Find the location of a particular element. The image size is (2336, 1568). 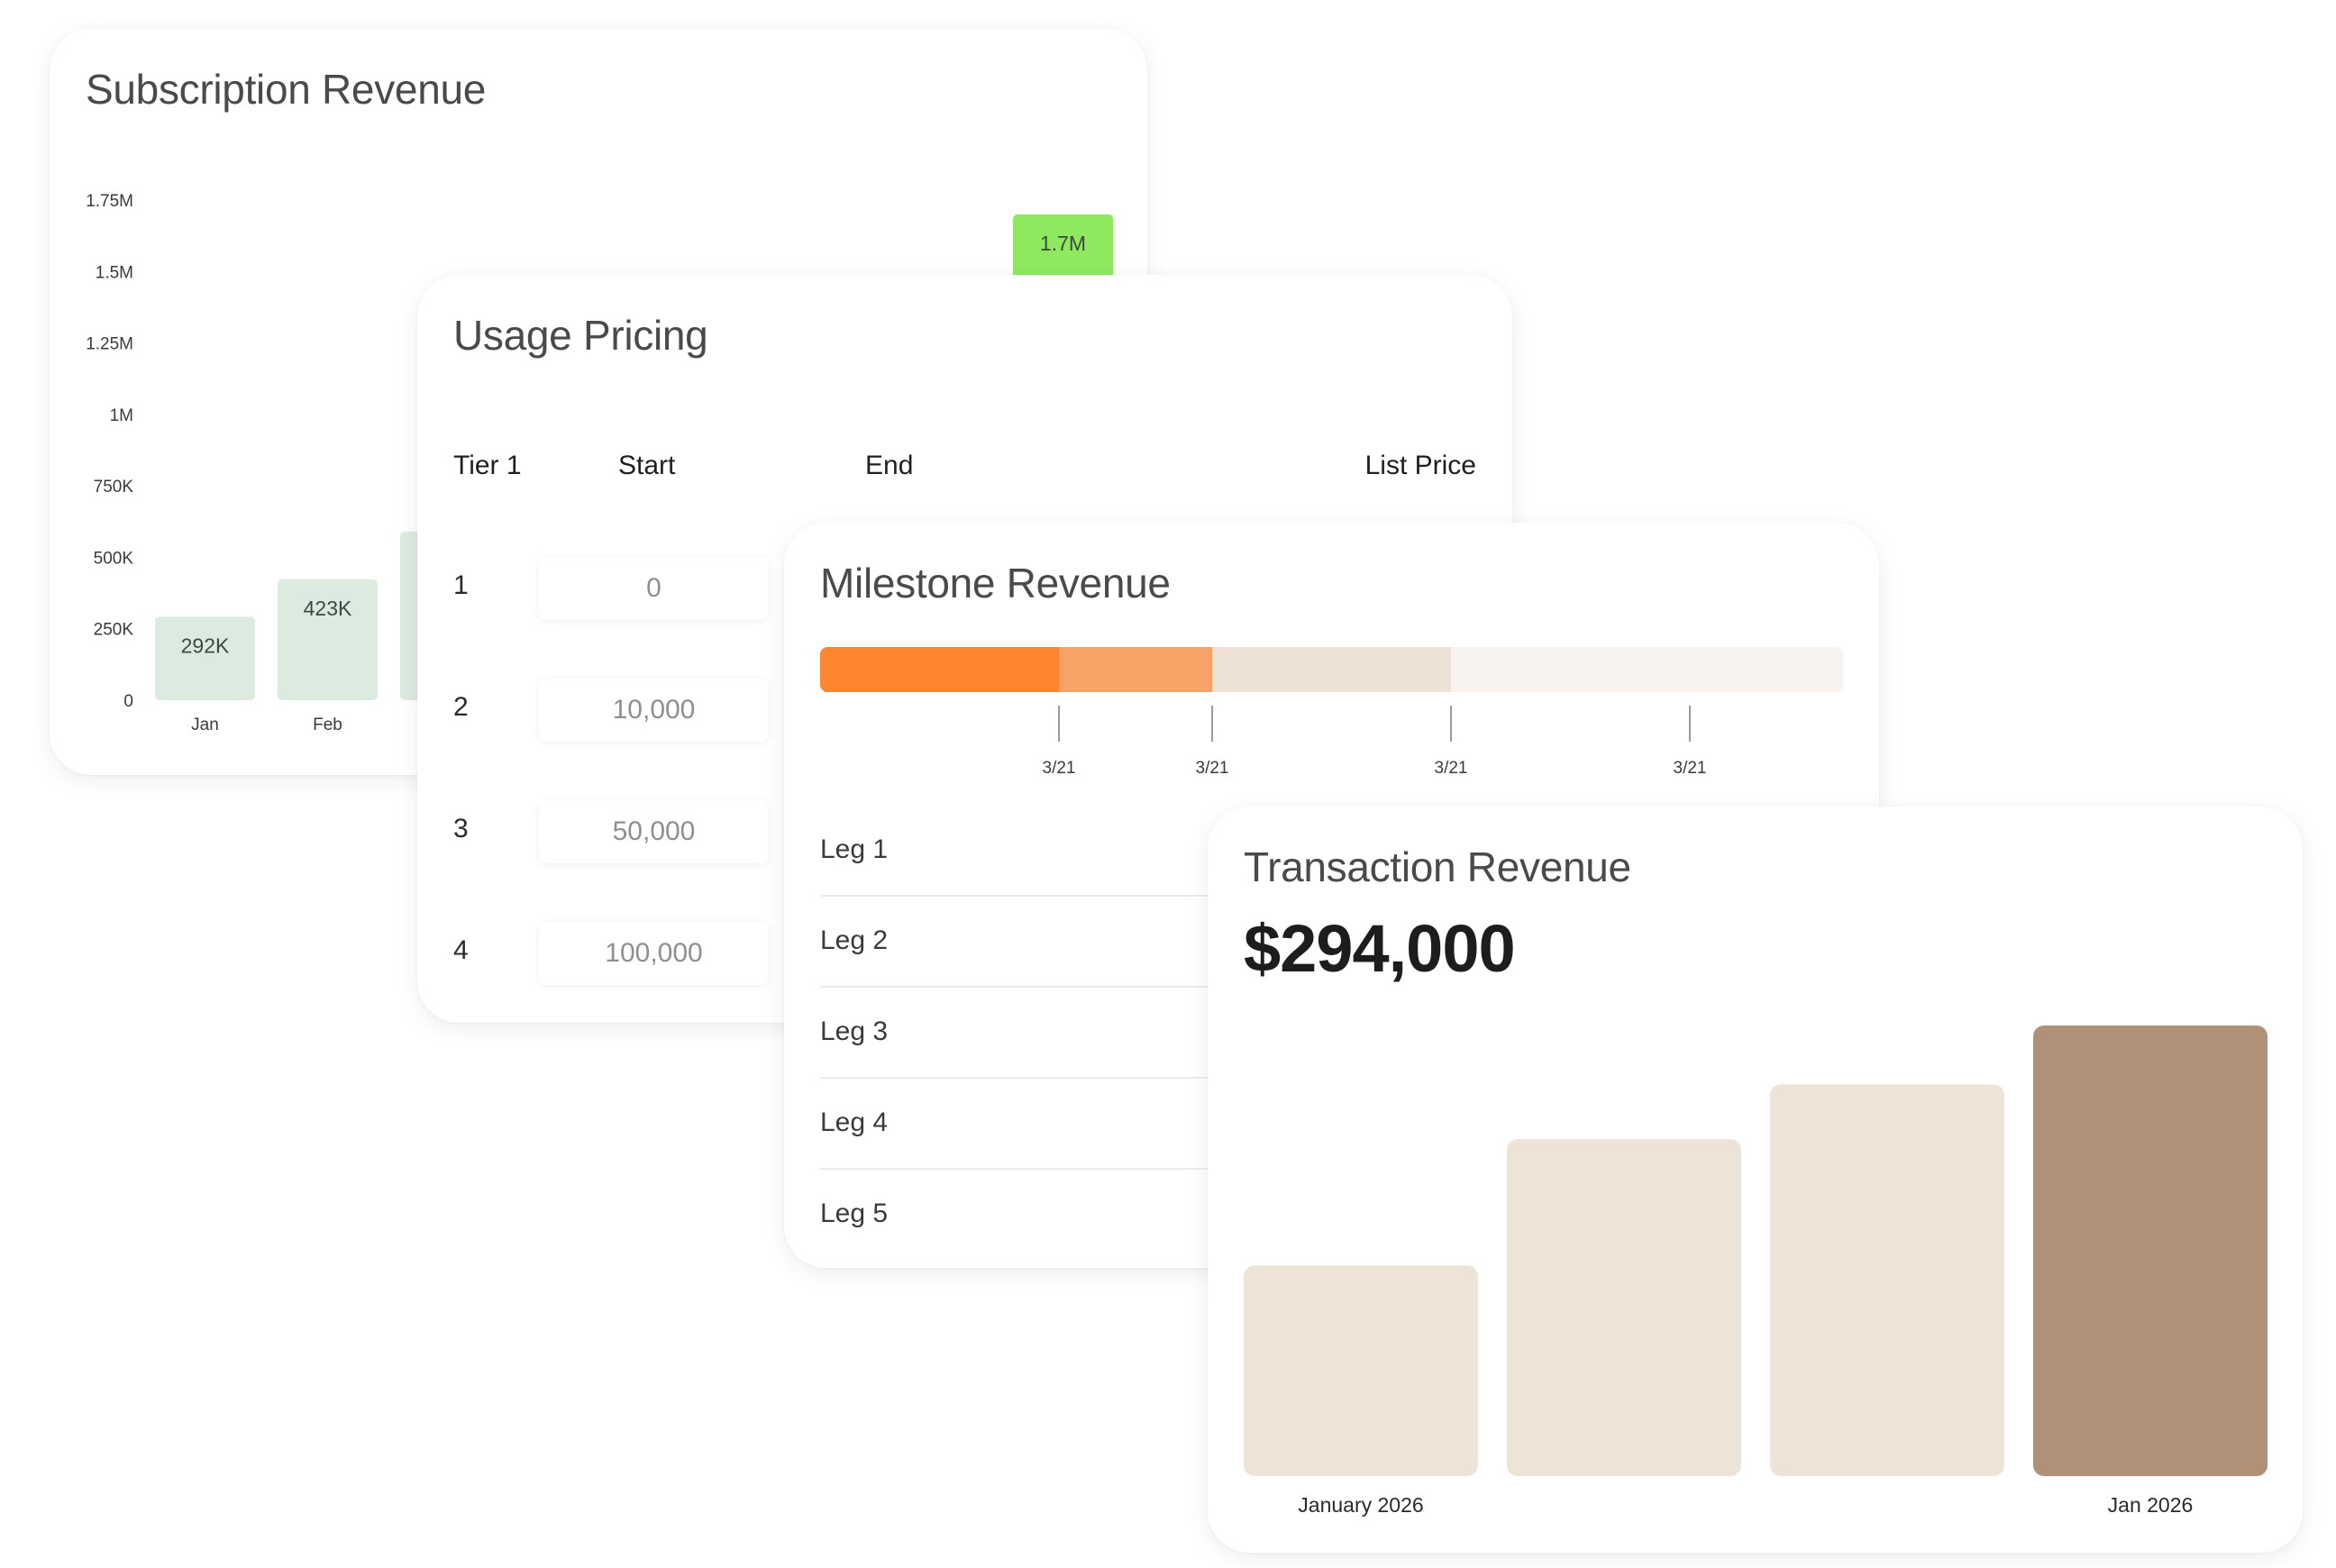

header-end: End is located at coordinates (889, 465).